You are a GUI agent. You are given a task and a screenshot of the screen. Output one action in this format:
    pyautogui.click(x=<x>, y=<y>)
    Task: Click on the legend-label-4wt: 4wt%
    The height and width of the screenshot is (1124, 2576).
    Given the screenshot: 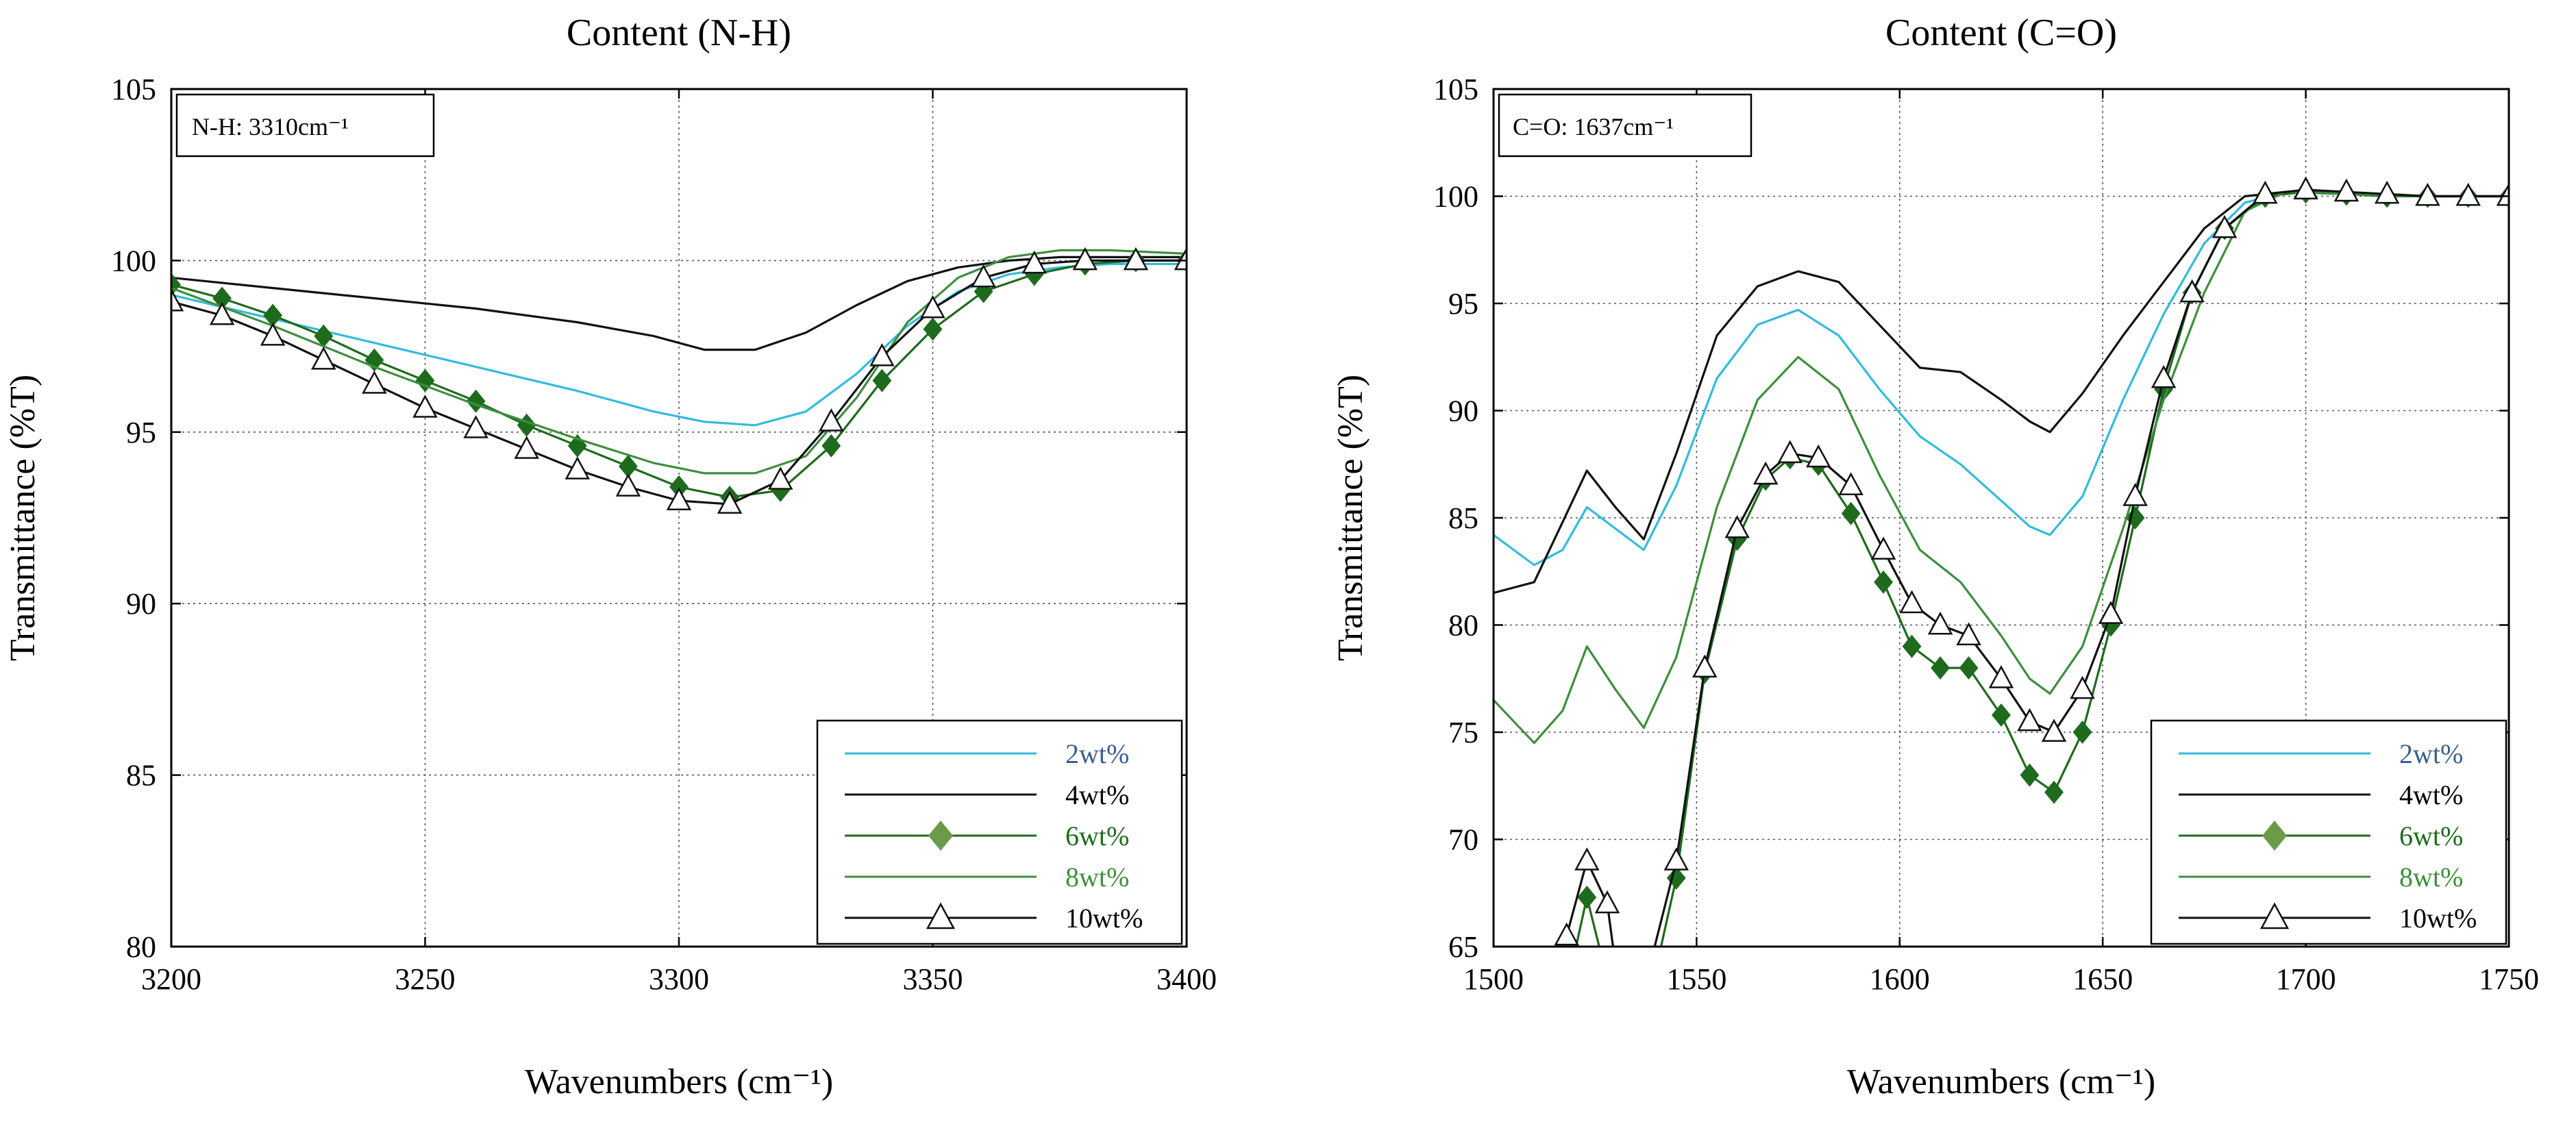 What is the action you would take?
    pyautogui.click(x=2431, y=795)
    